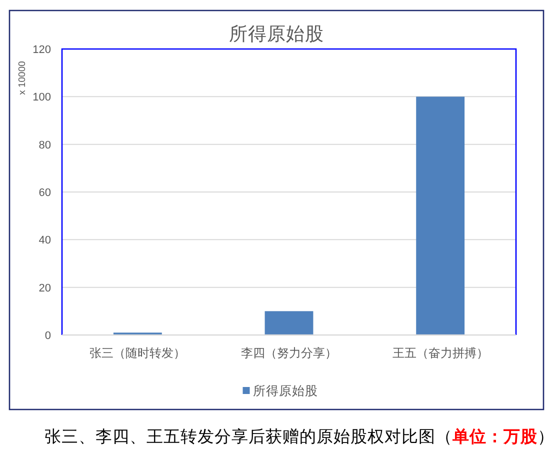  I want to click on chart-title: 所得原始股, so click(276, 33).